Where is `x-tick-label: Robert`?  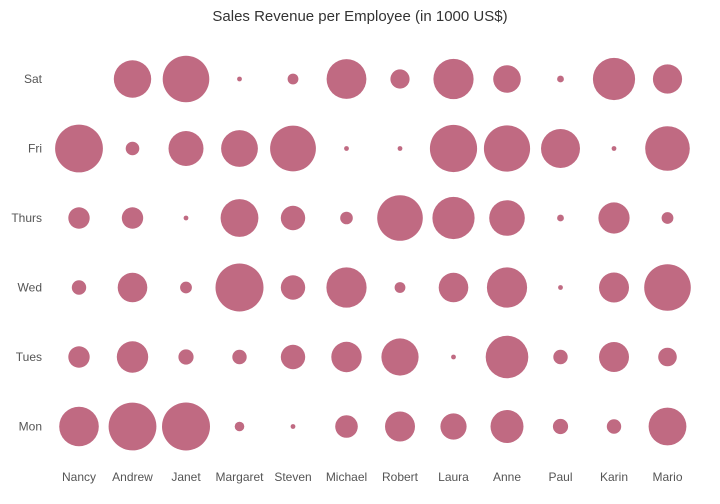
x-tick-label: Robert is located at coordinates (400, 477).